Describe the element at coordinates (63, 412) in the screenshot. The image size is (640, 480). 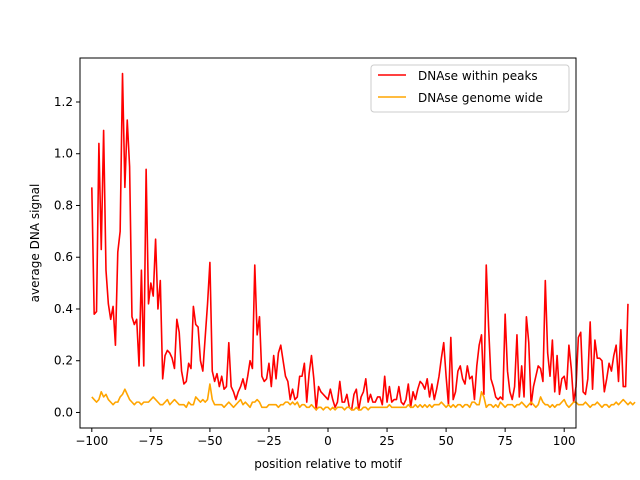
I see `y-tick-label: 0.0` at that location.